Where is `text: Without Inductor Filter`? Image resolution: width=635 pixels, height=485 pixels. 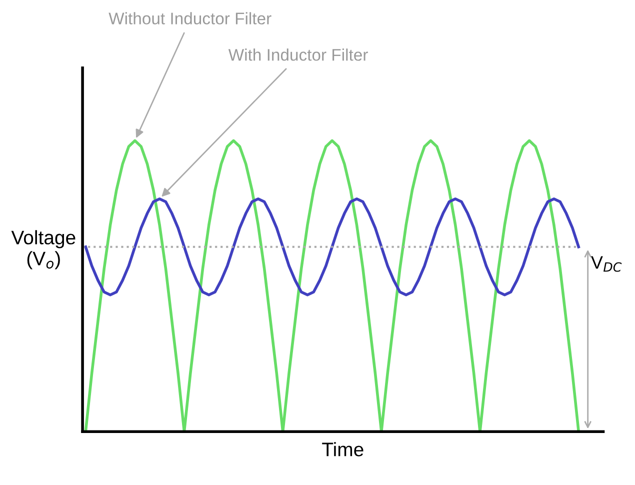 text: Without Inductor Filter is located at coordinates (190, 18).